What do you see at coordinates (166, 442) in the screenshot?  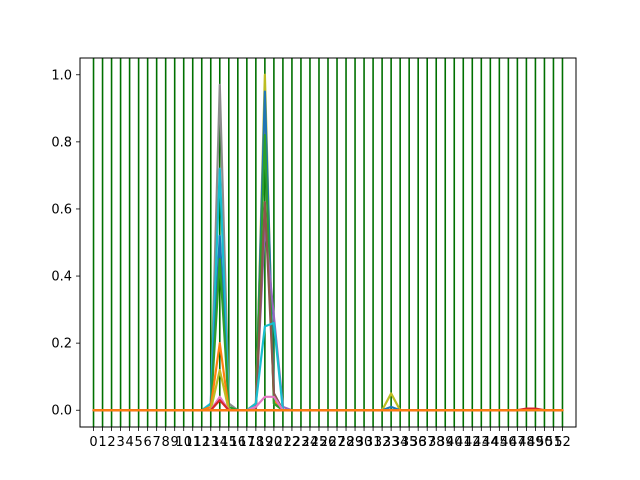 I see `x-tick-label: 8` at bounding box center [166, 442].